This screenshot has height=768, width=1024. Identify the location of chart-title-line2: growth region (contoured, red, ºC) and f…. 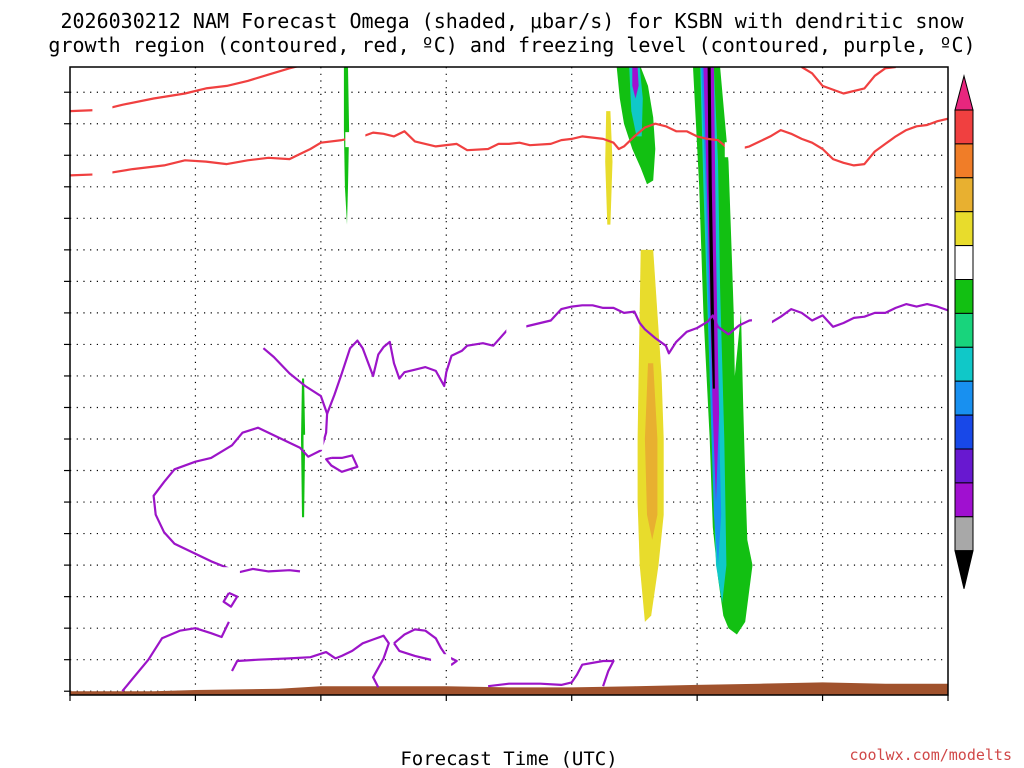
(511, 45).